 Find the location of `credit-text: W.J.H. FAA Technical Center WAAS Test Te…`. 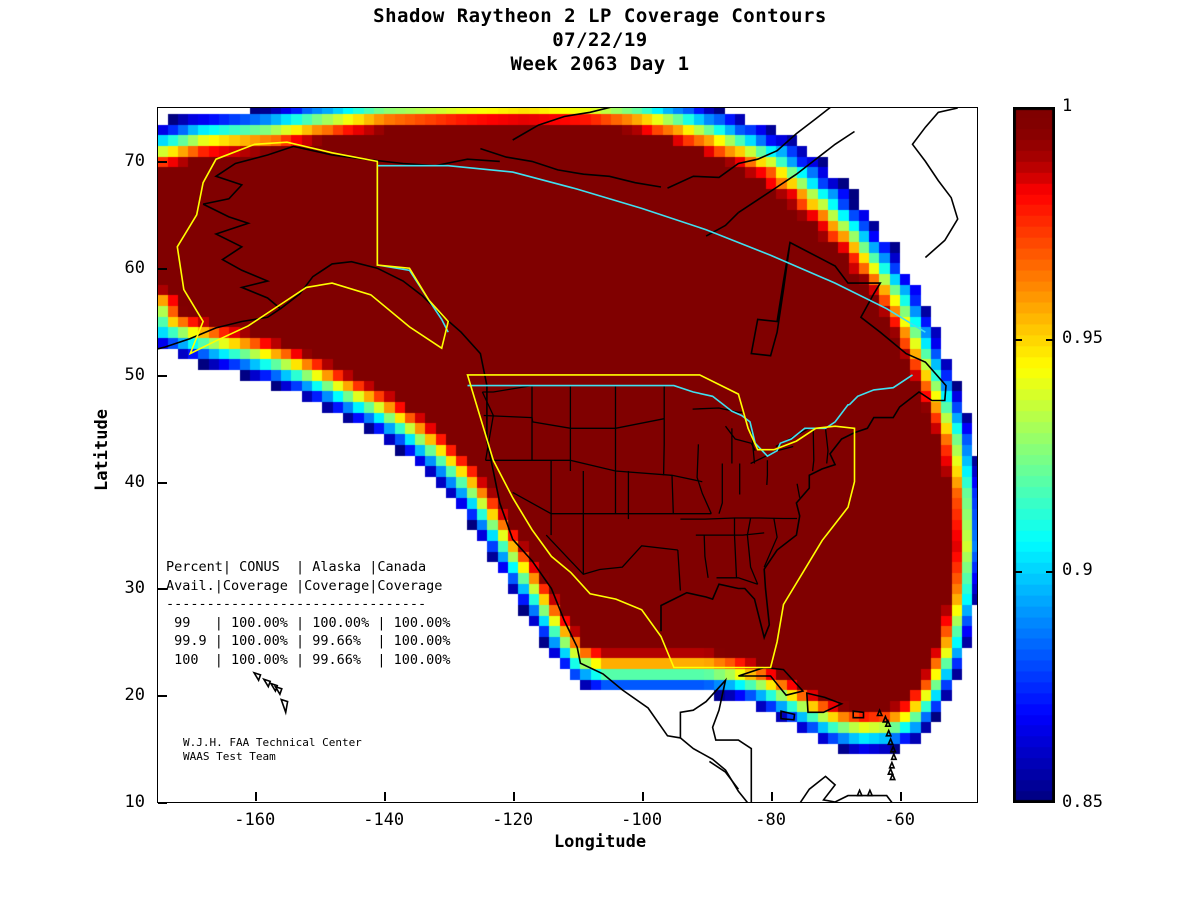

credit-text: W.J.H. FAA Technical Center WAAS Test Te… is located at coordinates (272, 749).